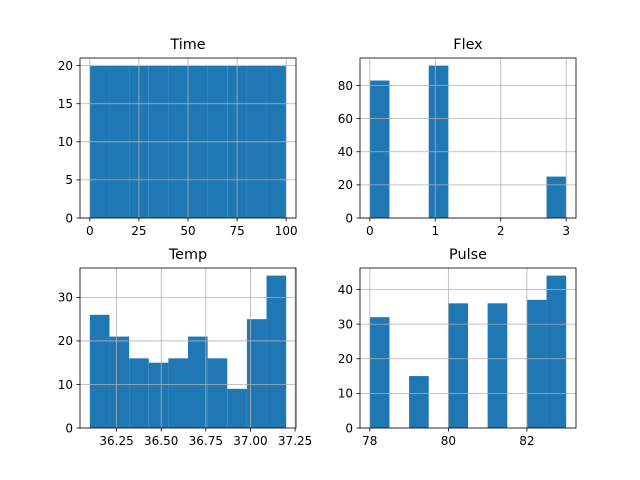  I want to click on pulse-x-tick-label-1: 80, so click(448, 441).